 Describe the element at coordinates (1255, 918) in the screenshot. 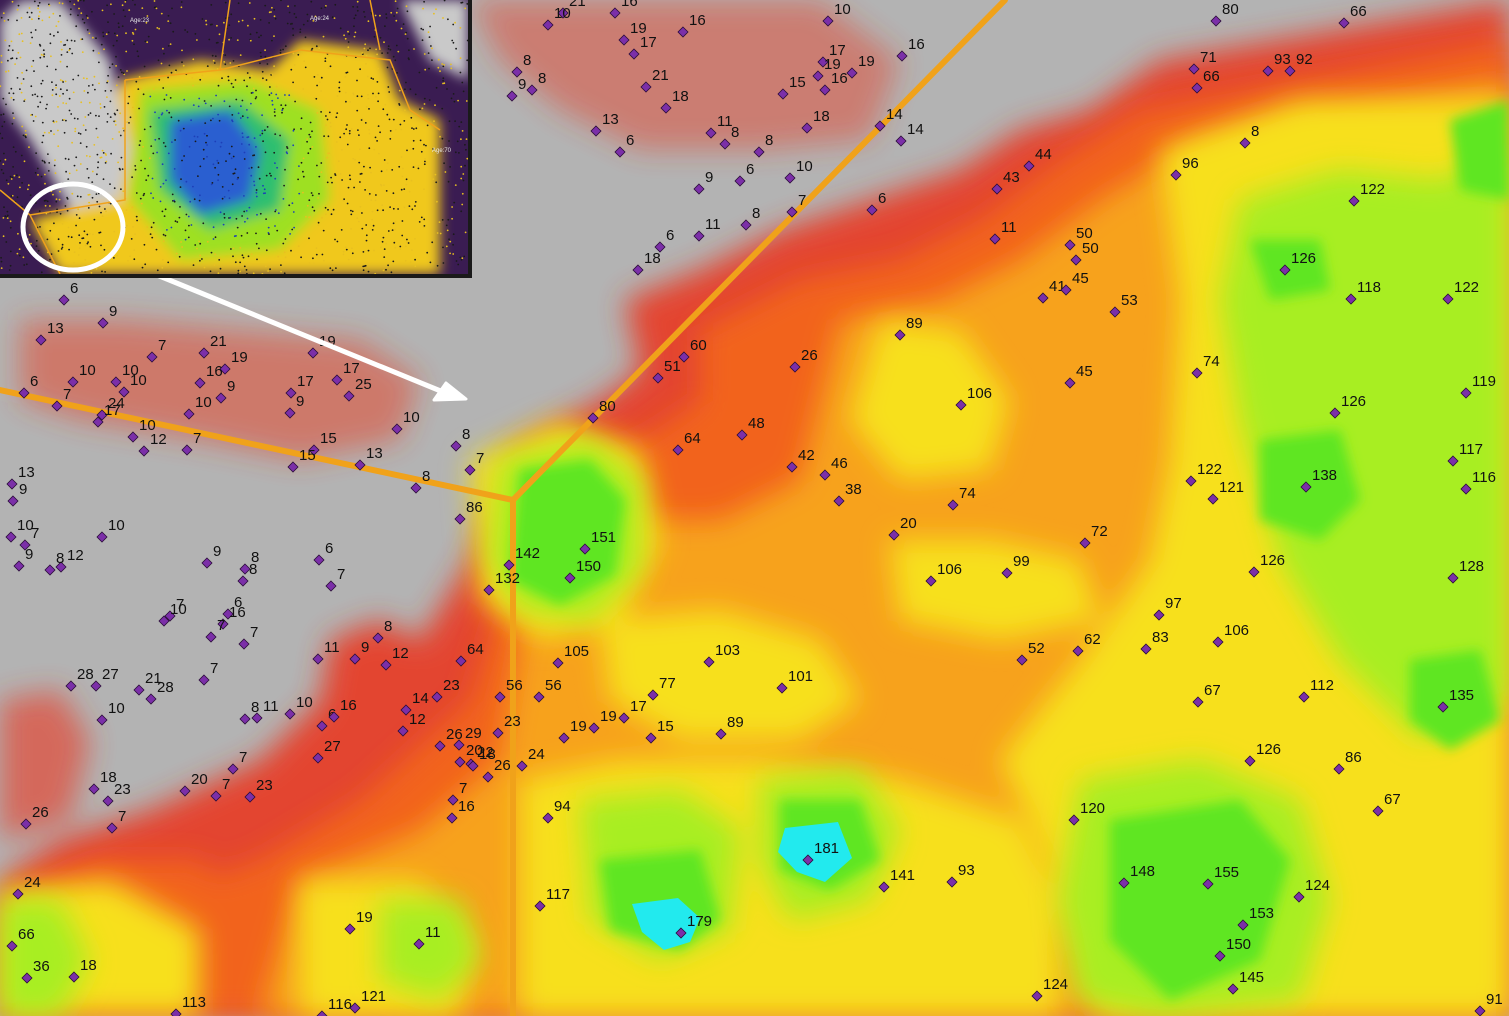

I see `tree-point: 153` at that location.